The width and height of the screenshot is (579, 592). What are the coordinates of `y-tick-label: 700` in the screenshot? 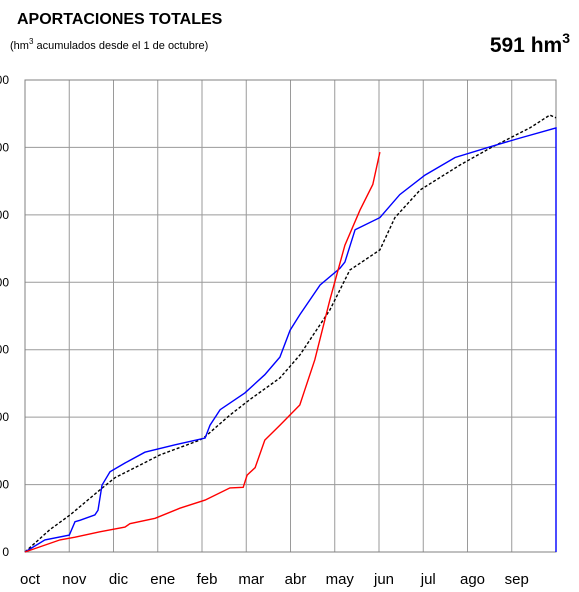 It's located at (4, 80).